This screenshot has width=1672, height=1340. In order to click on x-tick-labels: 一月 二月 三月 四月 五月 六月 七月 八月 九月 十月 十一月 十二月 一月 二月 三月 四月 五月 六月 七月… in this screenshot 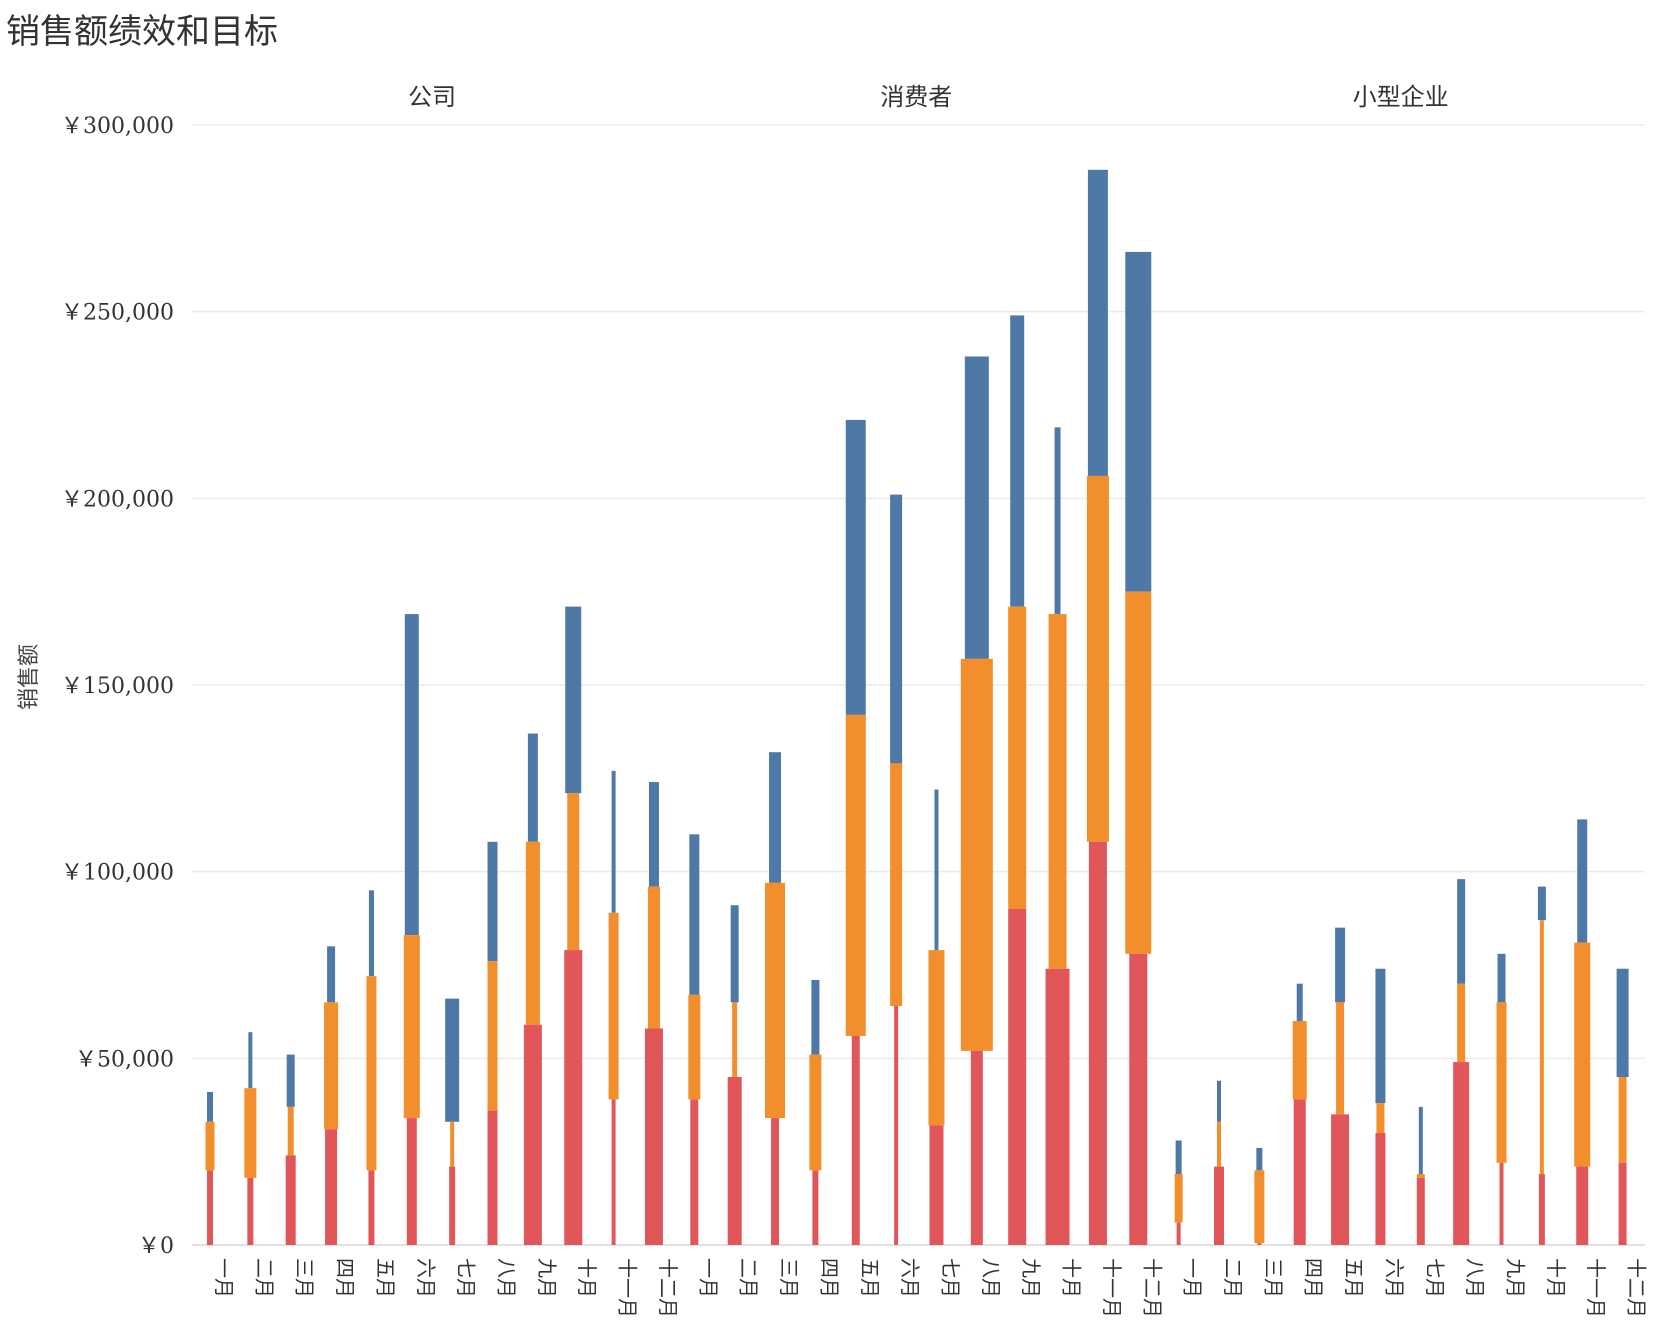, I will do `click(930, 1288)`.